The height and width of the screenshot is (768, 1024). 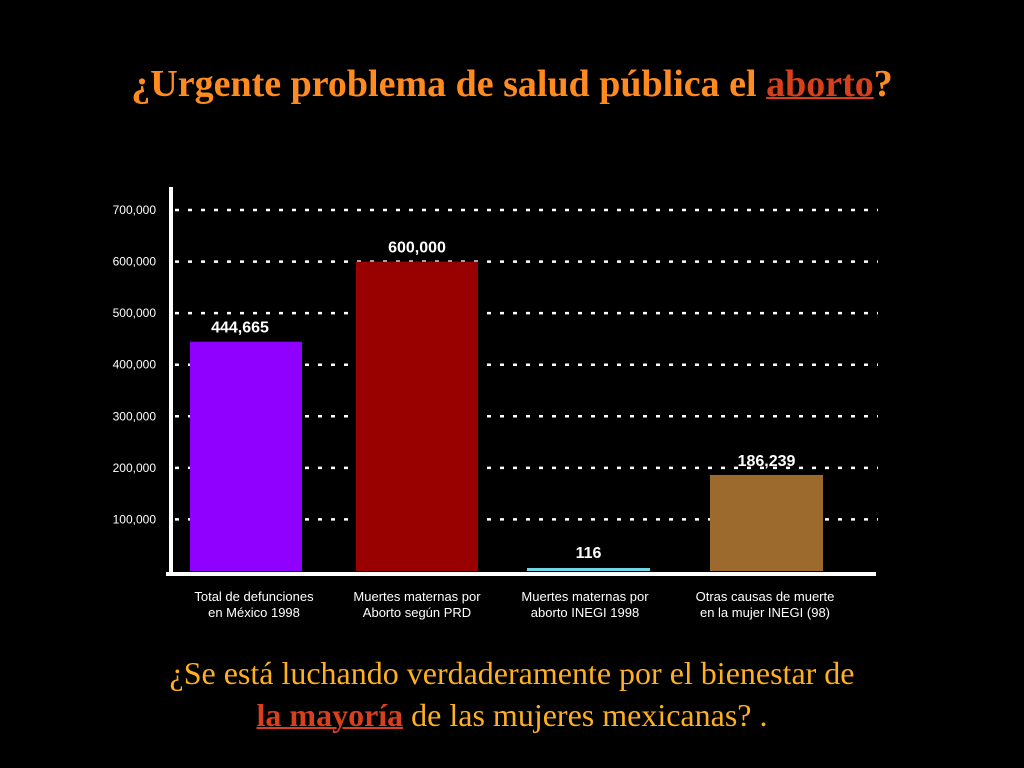 I want to click on x-category-label: en México 1998, so click(x=254, y=612).